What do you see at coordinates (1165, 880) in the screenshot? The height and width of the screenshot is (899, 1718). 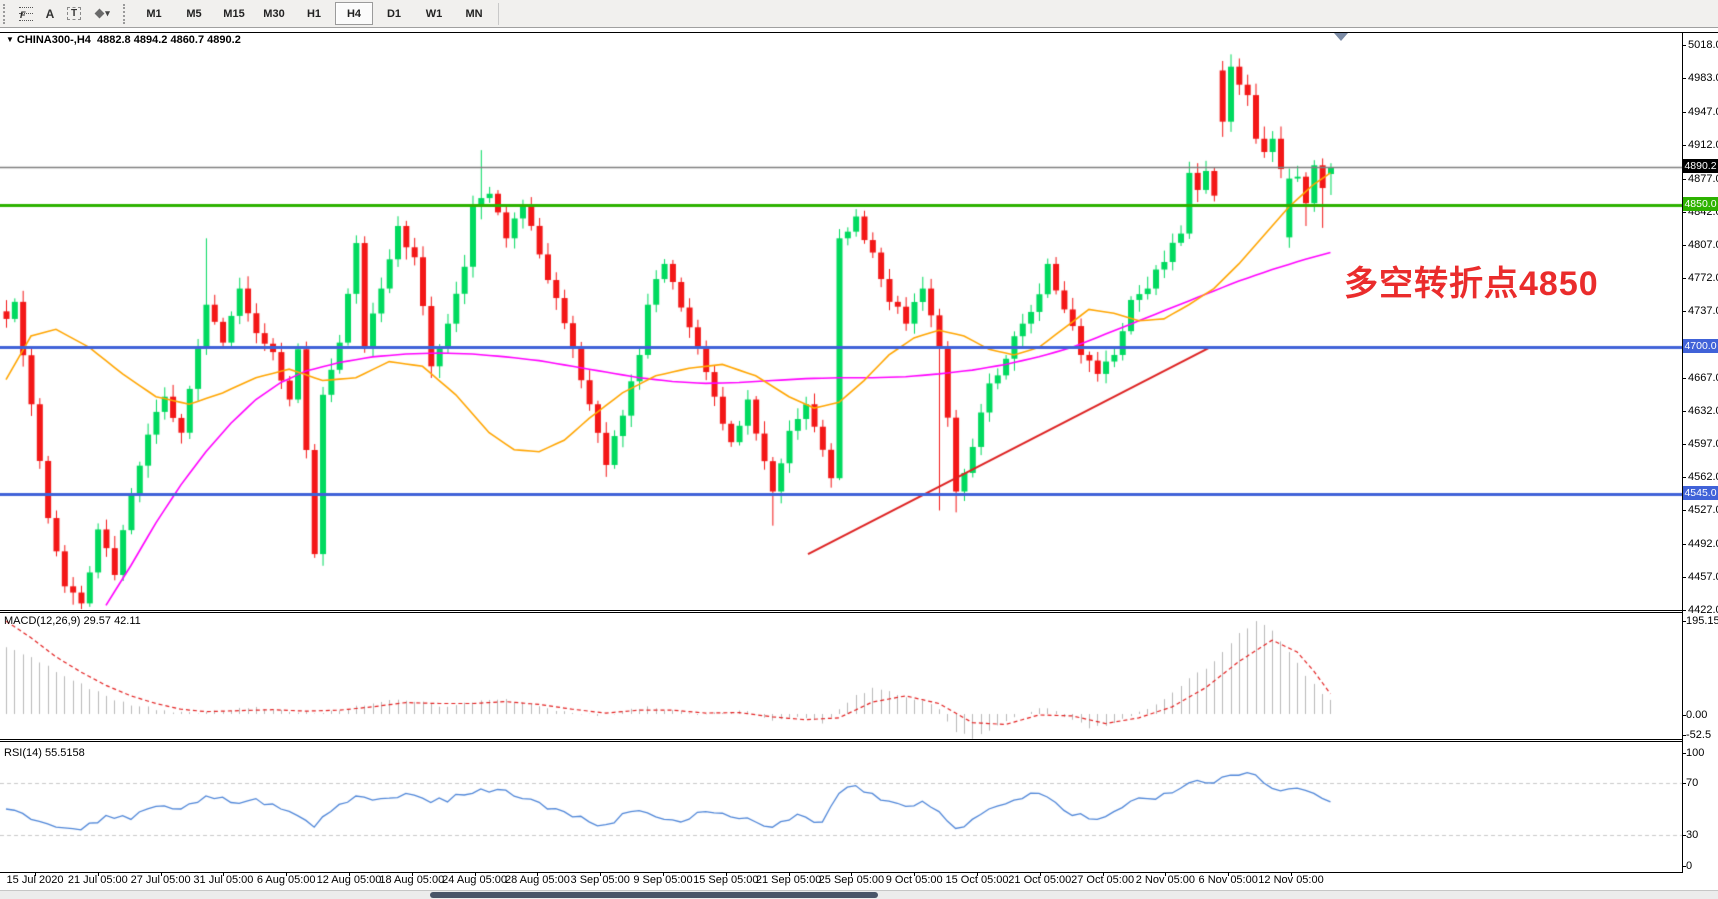 I see `time-tick-label: 2 Nov 05:00` at bounding box center [1165, 880].